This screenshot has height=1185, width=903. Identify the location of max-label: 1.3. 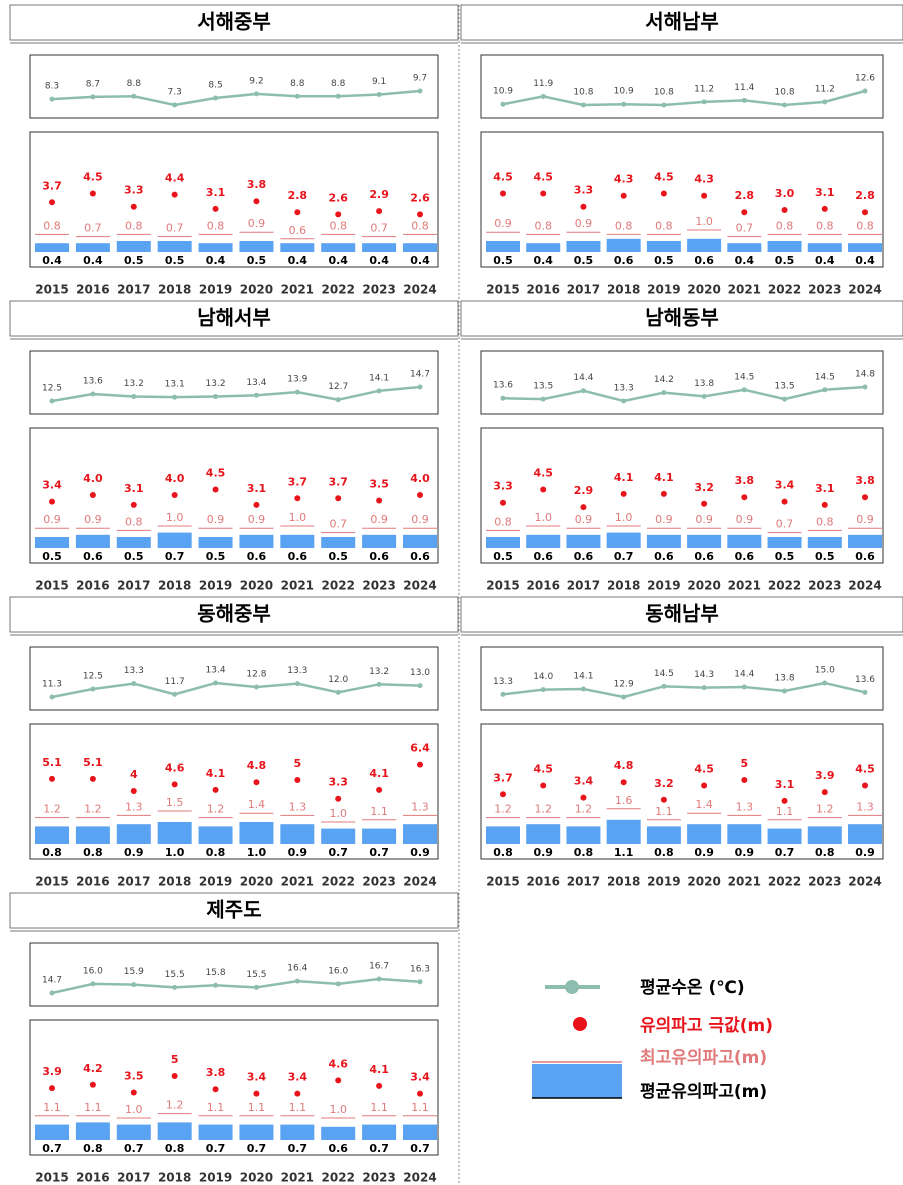
(865, 806).